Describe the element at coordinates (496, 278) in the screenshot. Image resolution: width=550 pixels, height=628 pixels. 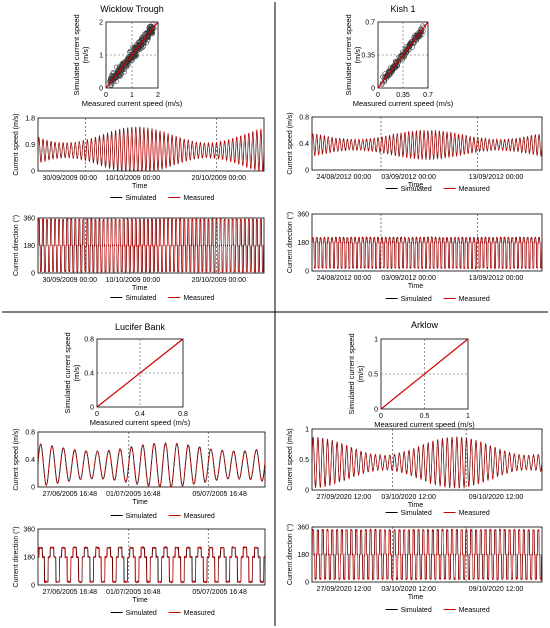
I see `x-tick-label: 13/09/2012 00:00` at that location.